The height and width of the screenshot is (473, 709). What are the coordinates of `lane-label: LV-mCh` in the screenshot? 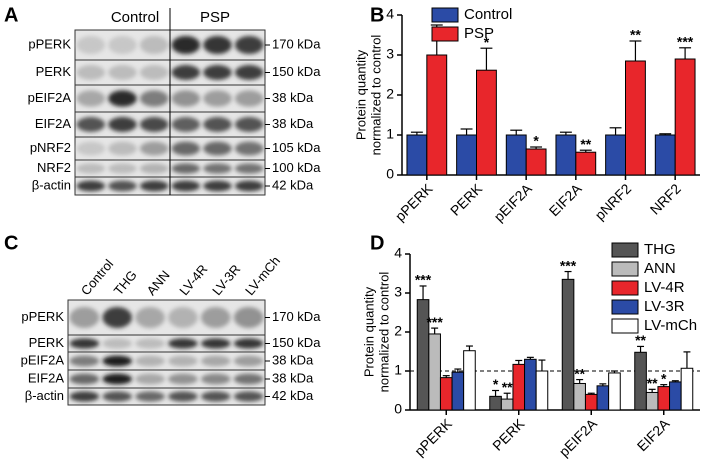 It's located at (262, 275).